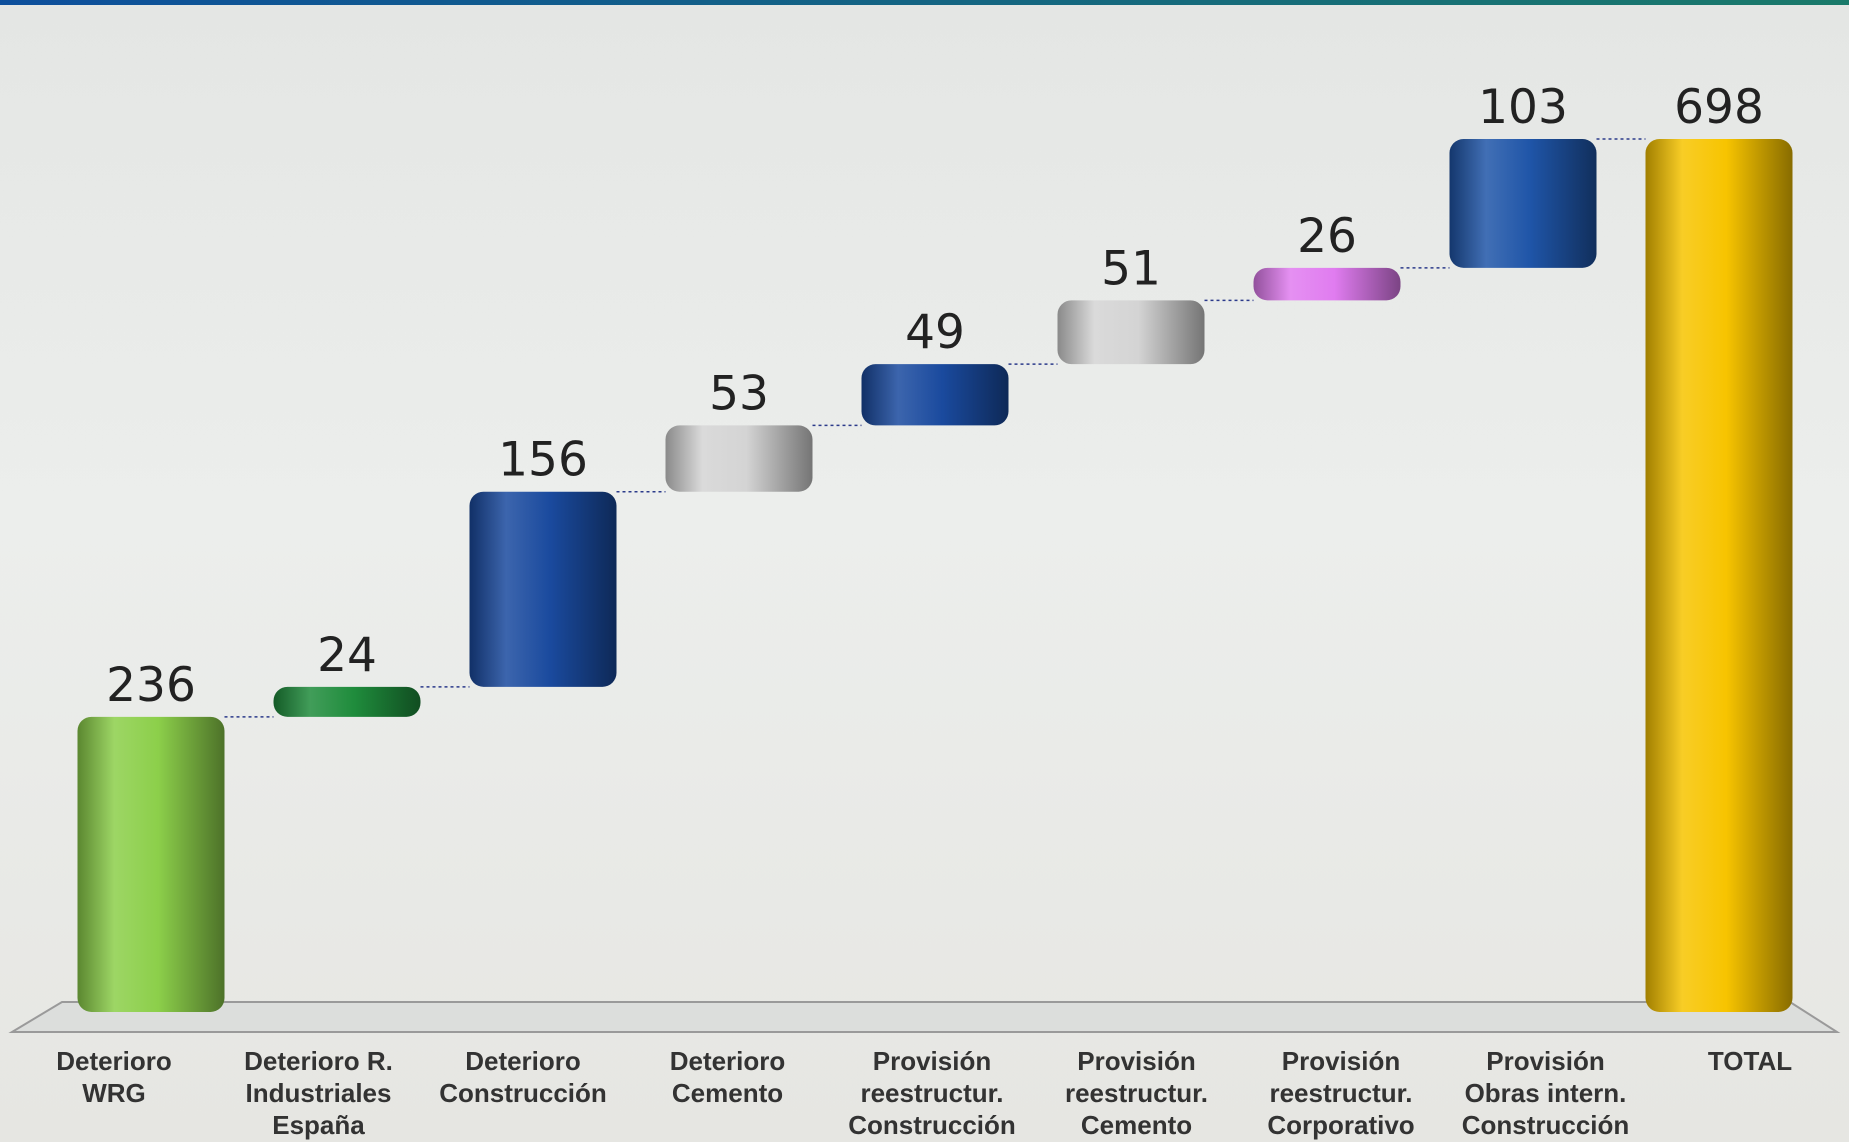  Describe the element at coordinates (1327, 236) in the screenshot. I see `value-label: 26` at that location.